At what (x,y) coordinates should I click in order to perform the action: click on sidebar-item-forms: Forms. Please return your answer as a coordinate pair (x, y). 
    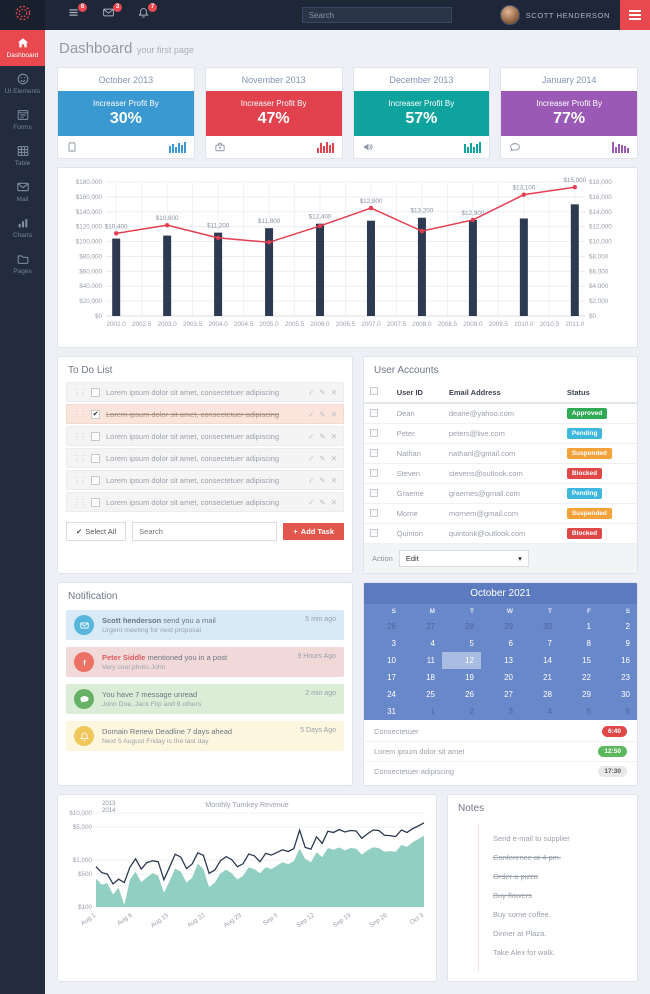
    Looking at the image, I should click on (22, 120).